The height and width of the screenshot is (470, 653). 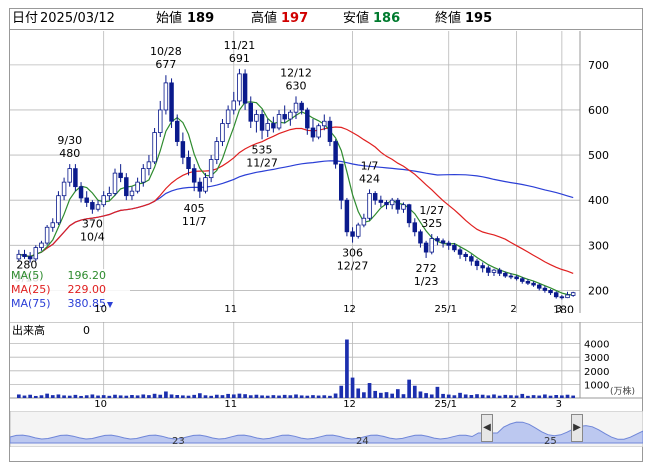 What do you see at coordinates (25, 18) in the screenshot?
I see `date-label: 日付` at bounding box center [25, 18].